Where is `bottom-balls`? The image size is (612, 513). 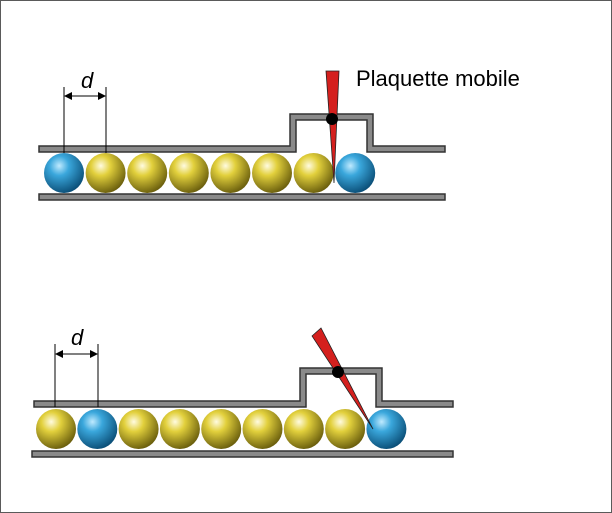 bottom-balls is located at coordinates (221, 429).